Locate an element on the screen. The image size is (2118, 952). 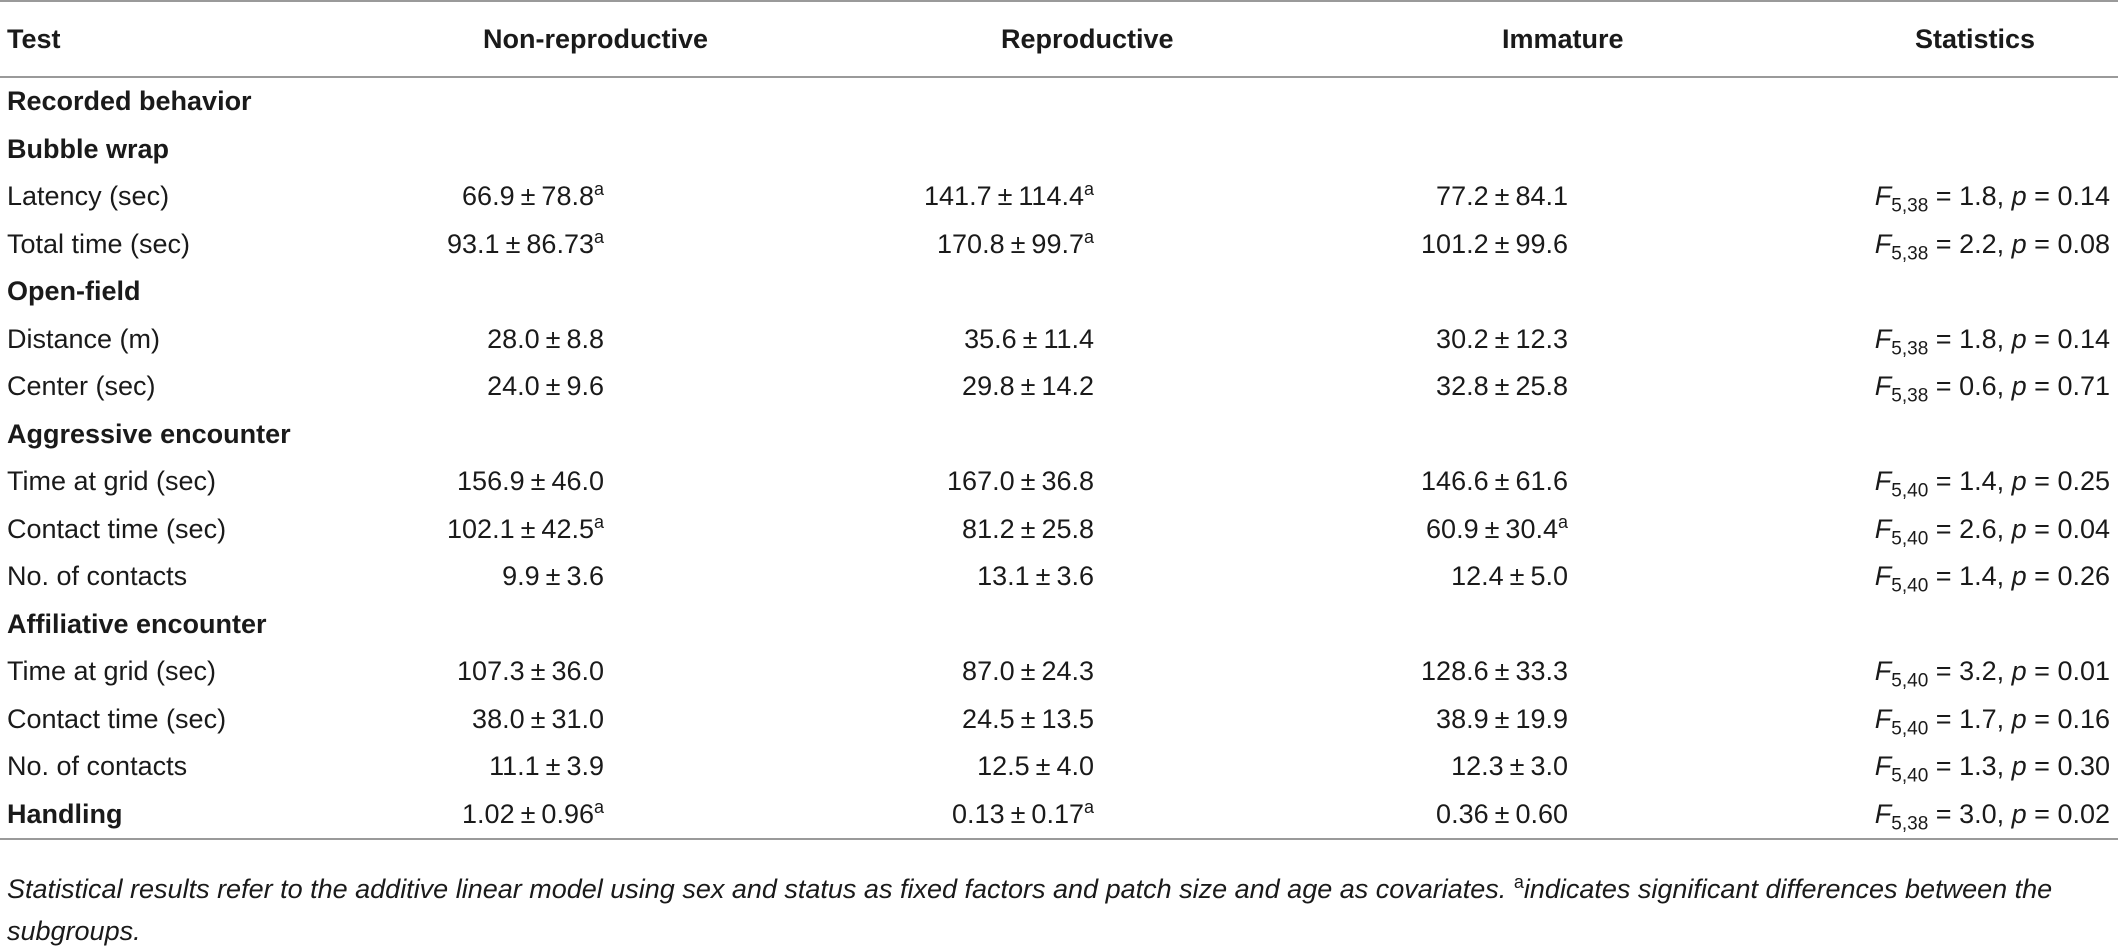
value-cell-nonrep: 9.9 ±3.6 is located at coordinates (553, 577).